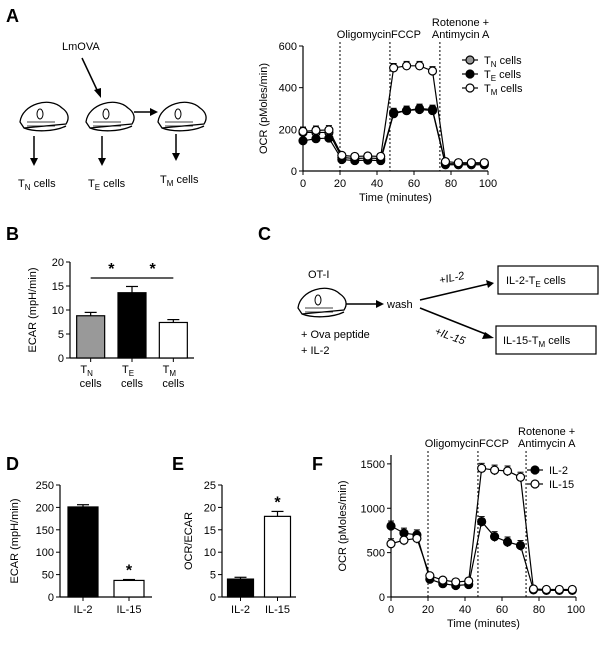  I want to click on legend-label: TE cells, so click(503, 76).